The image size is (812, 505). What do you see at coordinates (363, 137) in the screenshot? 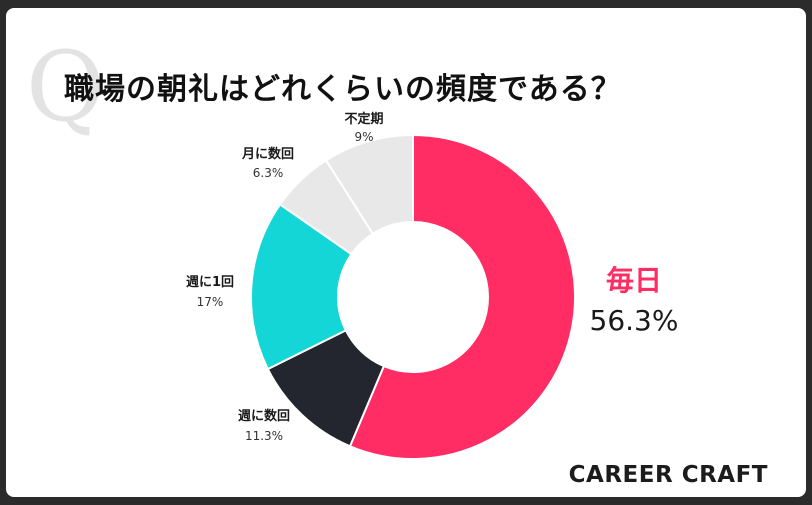
I see `slice-value-5: 9%` at bounding box center [363, 137].